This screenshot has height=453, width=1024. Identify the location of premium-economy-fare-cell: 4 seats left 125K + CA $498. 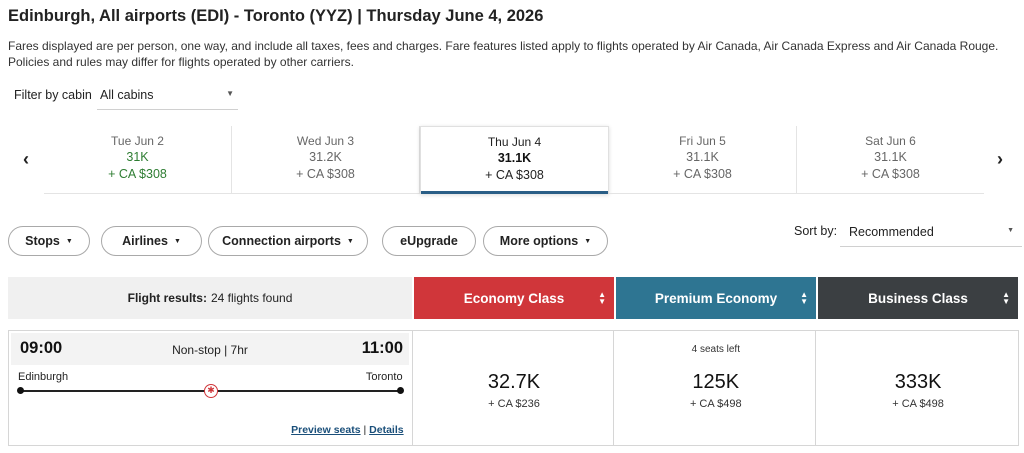
(716, 388).